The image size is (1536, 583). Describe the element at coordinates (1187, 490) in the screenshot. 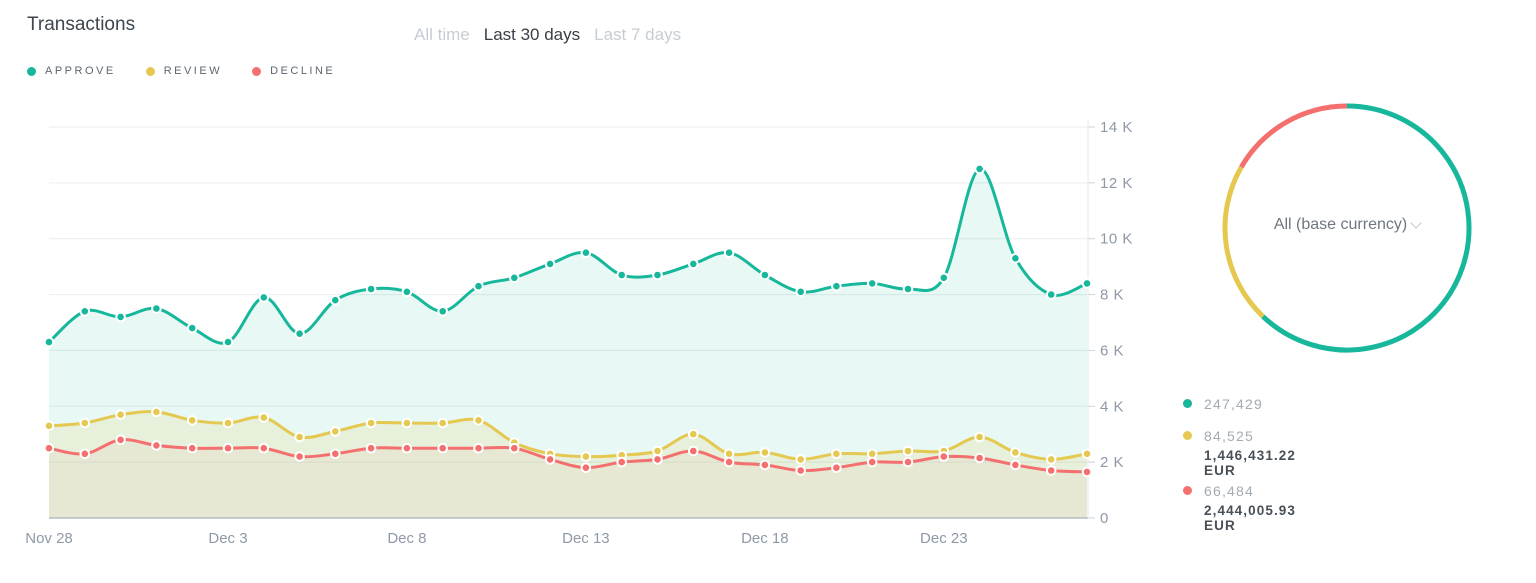

I see `decline-dot-icon` at that location.